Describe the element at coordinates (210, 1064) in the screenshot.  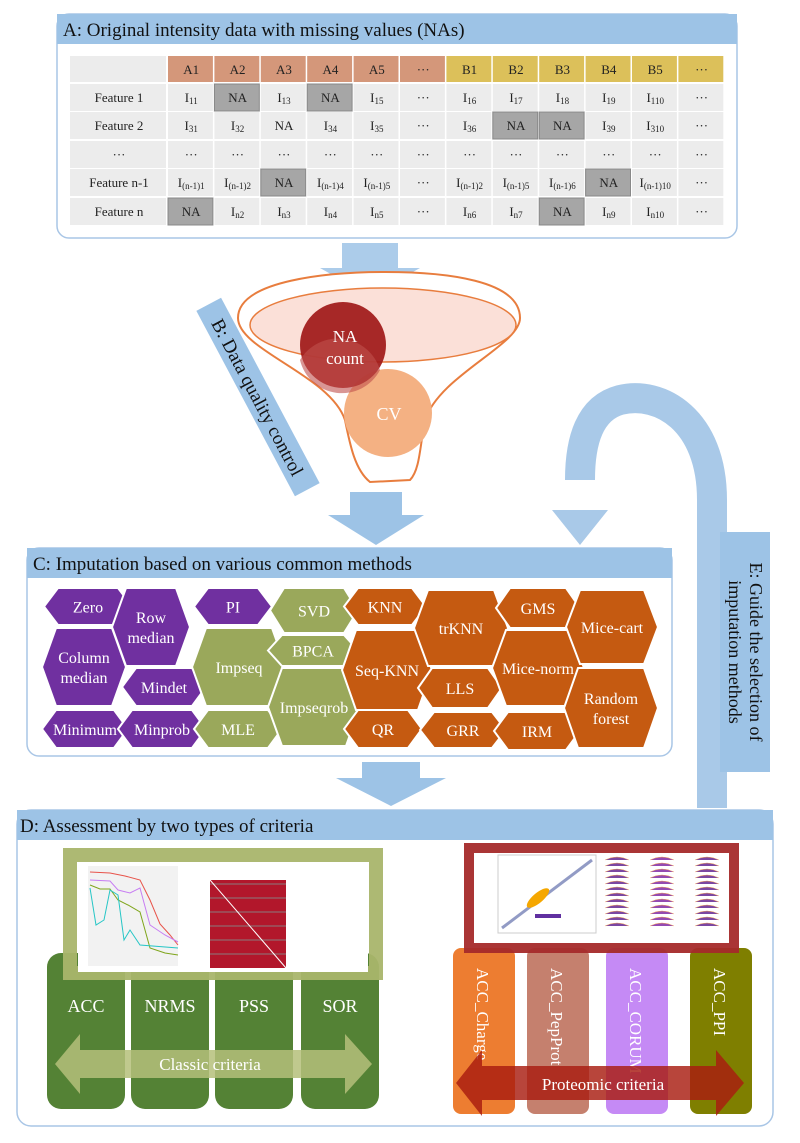
I see `classic-criteria-label: Classic criteria` at that location.